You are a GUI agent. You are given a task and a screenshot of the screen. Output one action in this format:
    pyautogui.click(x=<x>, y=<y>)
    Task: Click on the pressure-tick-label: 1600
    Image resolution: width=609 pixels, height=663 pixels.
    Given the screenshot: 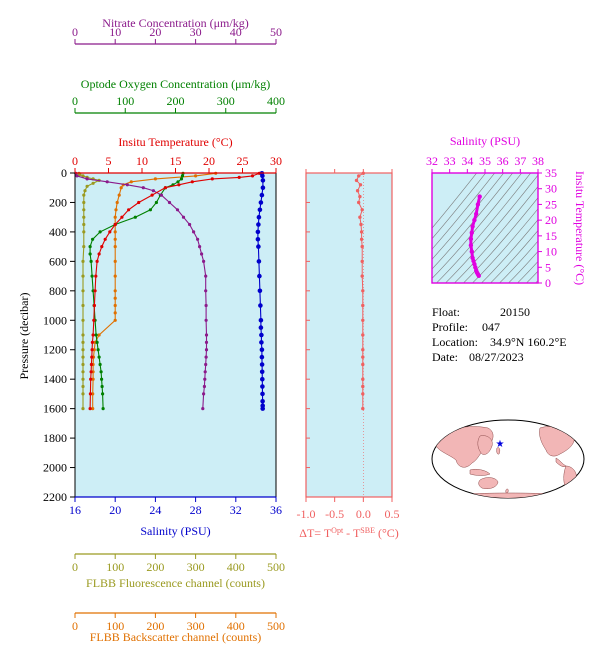 What is the action you would take?
    pyautogui.click(x=55, y=409)
    